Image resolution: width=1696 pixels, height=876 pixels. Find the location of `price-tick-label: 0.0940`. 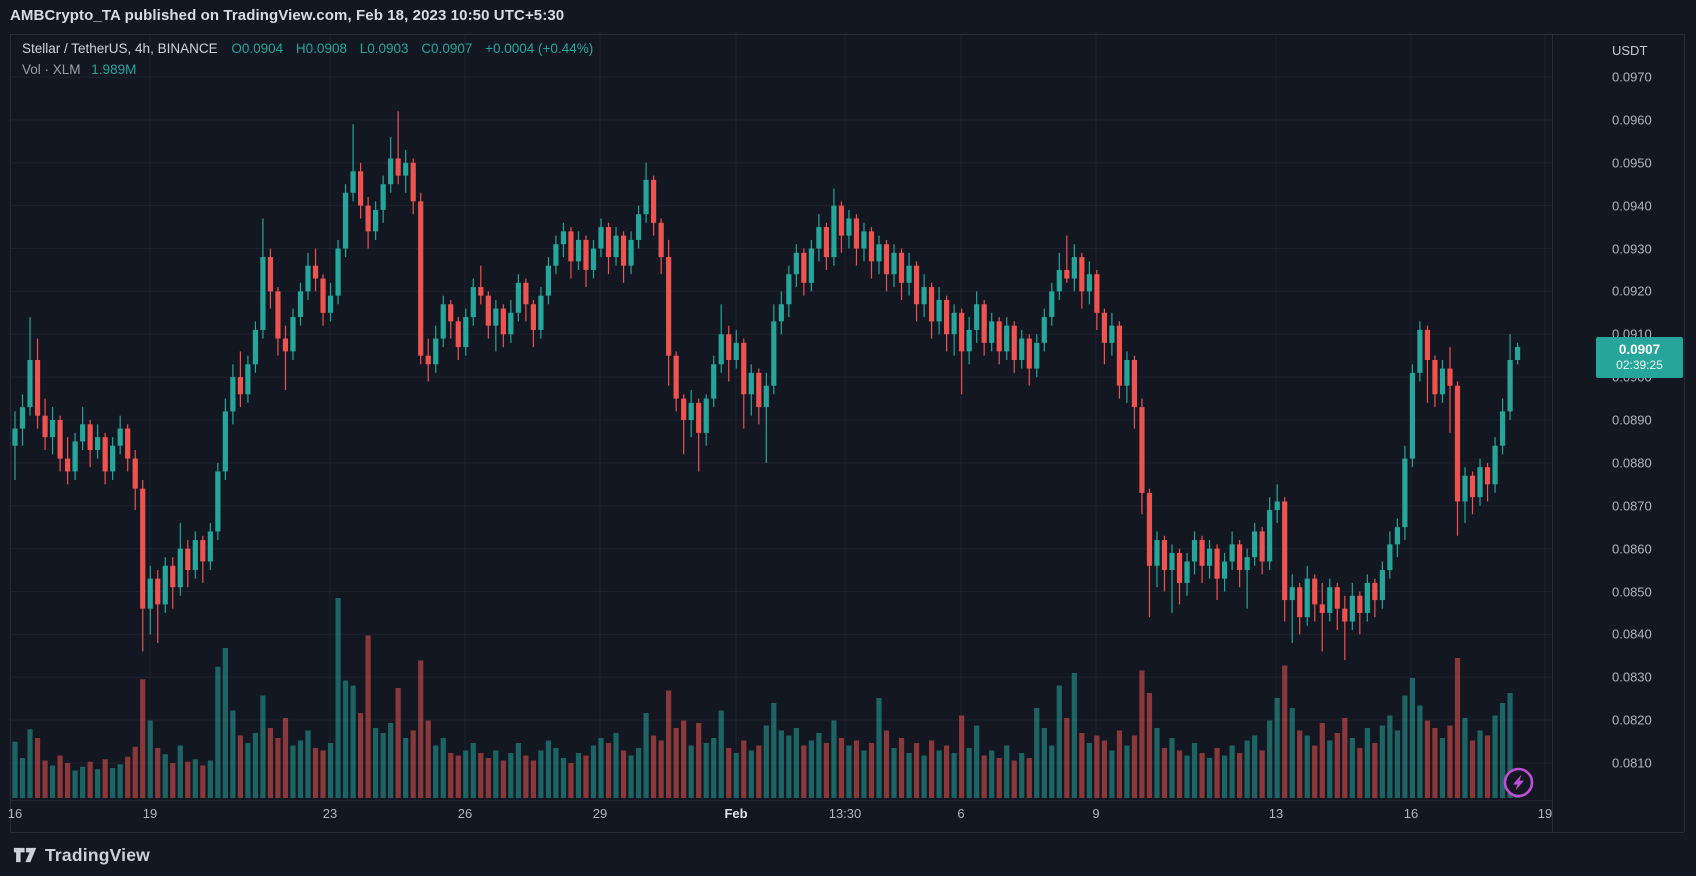

price-tick-label: 0.0940 is located at coordinates (1632, 206).